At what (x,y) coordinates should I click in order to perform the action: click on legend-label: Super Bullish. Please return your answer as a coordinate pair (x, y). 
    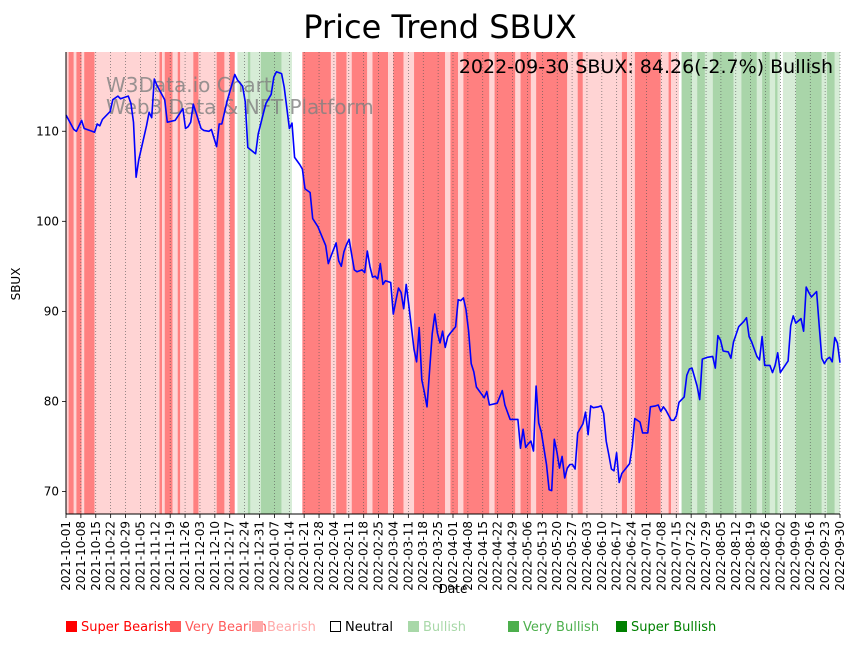
    Looking at the image, I should click on (674, 627).